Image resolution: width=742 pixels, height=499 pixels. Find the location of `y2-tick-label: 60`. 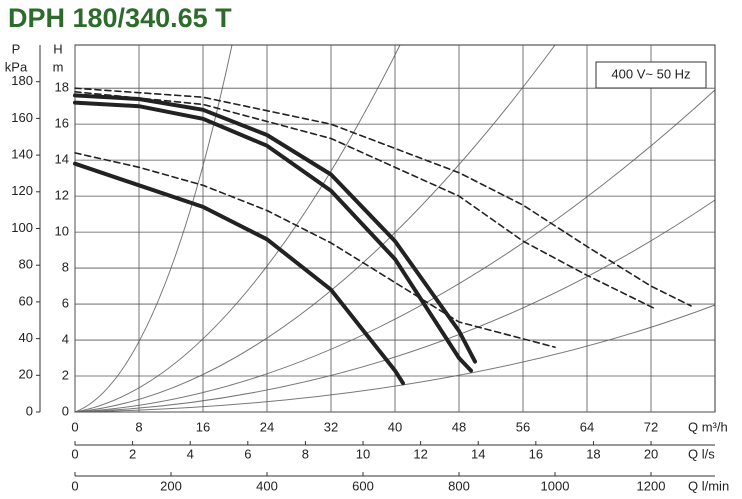

y2-tick-label: 60 is located at coordinates (26, 300).